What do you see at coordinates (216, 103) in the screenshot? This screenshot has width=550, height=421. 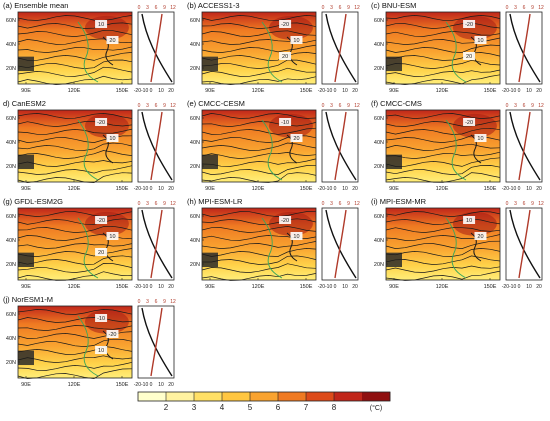 I see `panel-title: (e) CMCC-CESM` at bounding box center [216, 103].